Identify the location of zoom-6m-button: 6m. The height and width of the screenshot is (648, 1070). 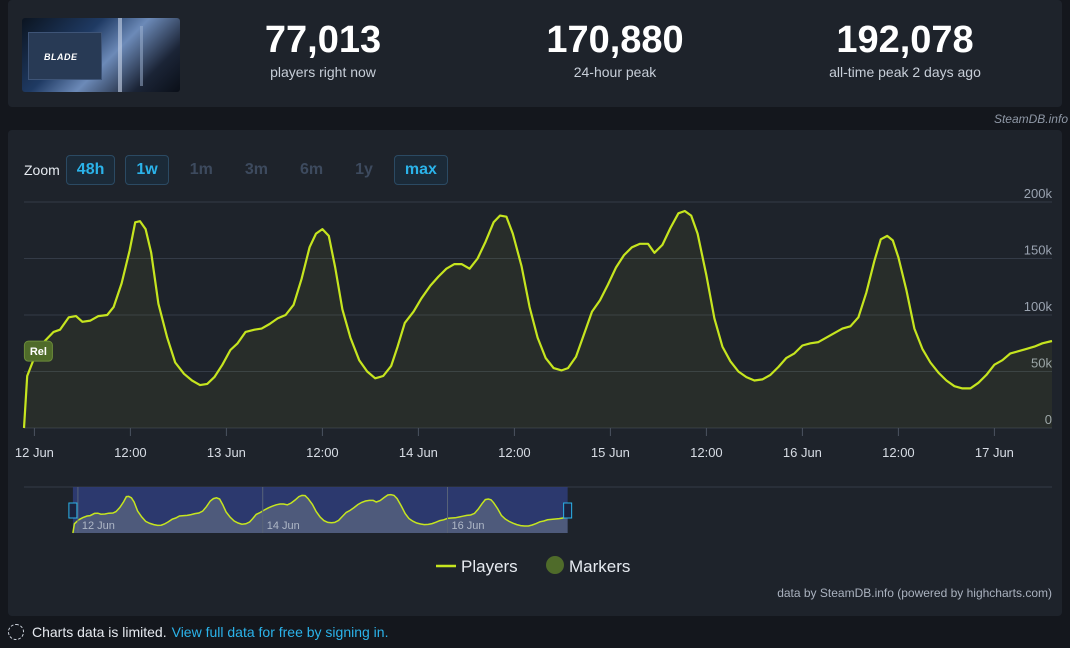
(311, 169).